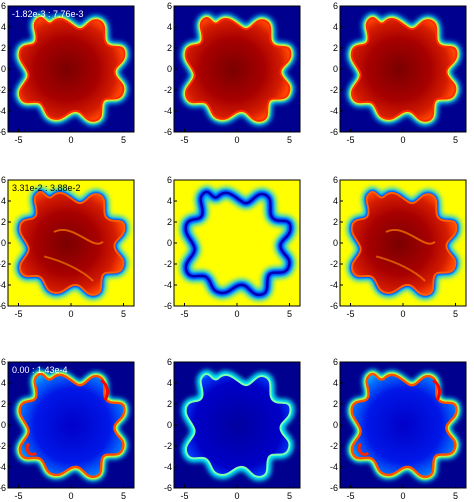 This screenshot has height=502, width=474. Describe the element at coordinates (398, 73) in the screenshot. I see `panel-r1-c3: 6 4 2 0 -2 -4 -6 -5 0 5` at that location.